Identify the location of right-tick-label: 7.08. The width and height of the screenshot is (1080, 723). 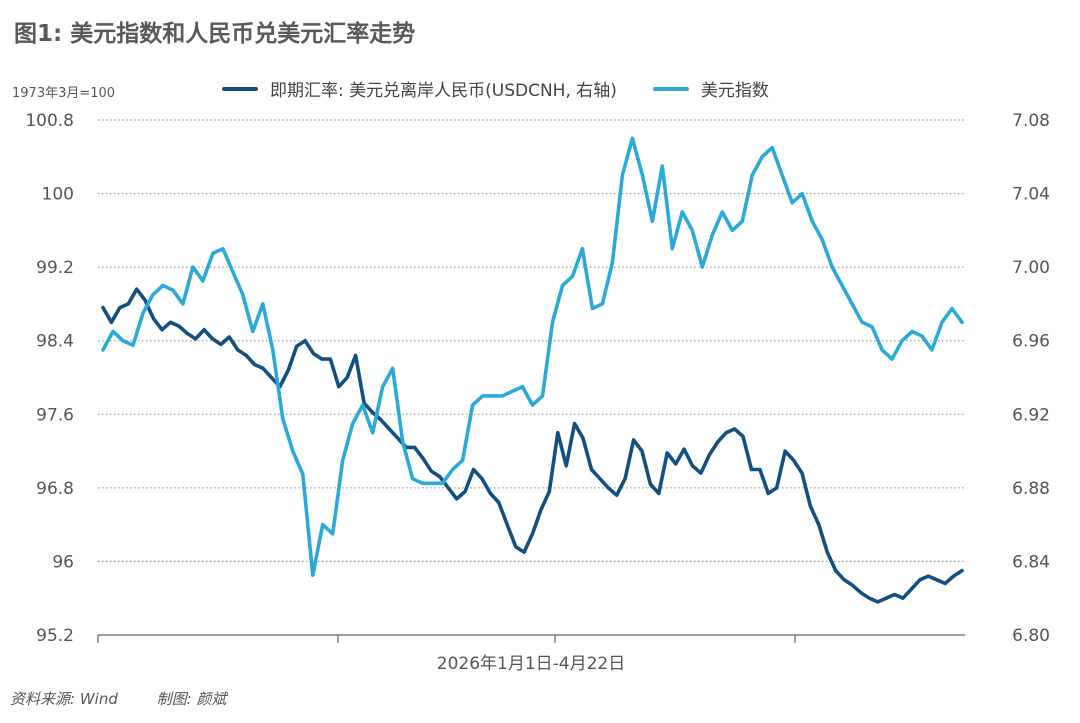
(1031, 121).